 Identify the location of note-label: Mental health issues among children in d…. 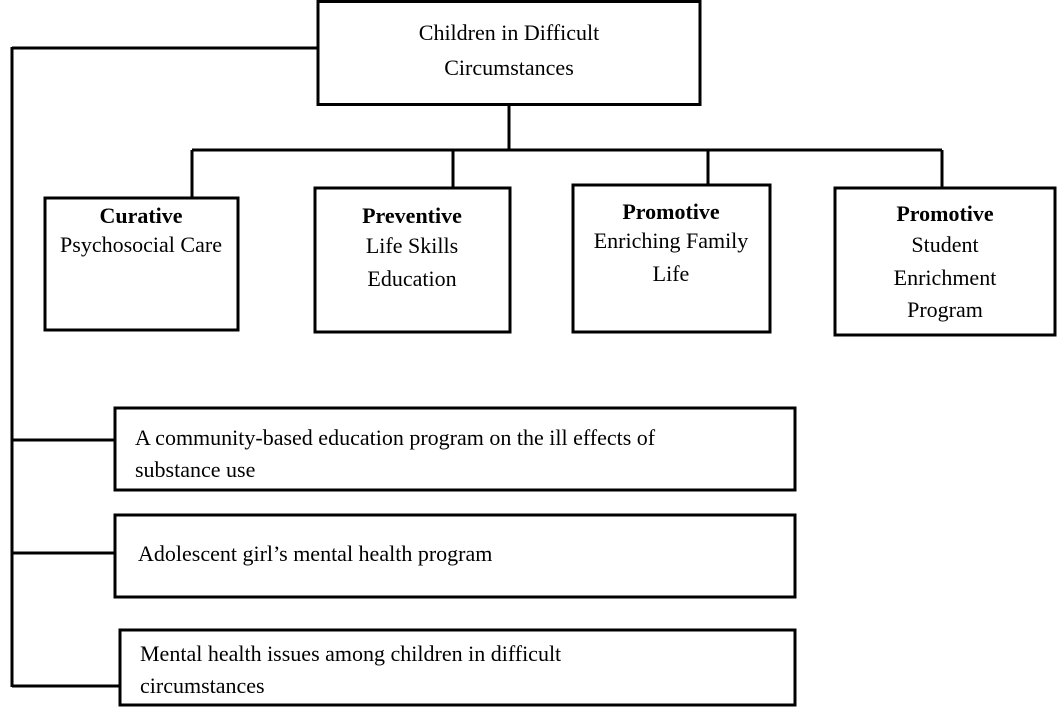
(350, 653).